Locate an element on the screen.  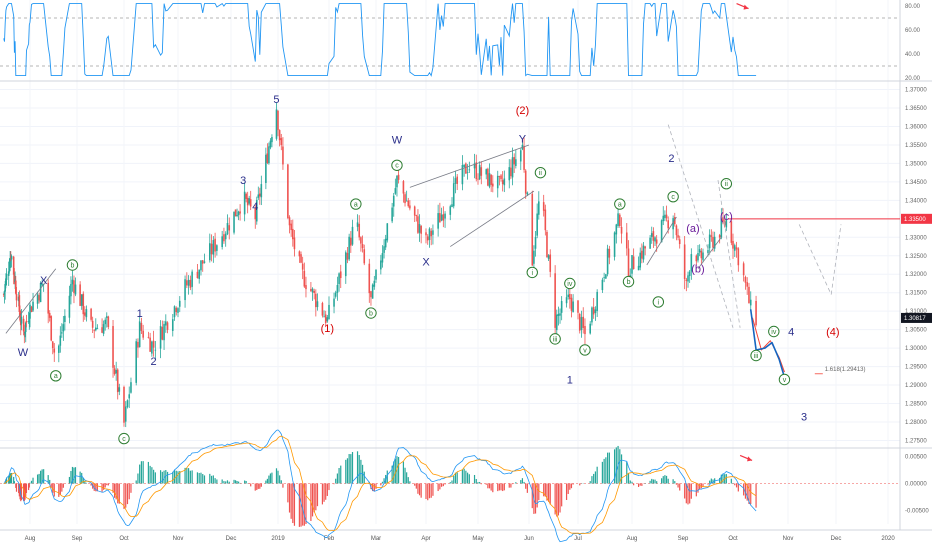
x-axis-tick: Nov is located at coordinates (178, 539).